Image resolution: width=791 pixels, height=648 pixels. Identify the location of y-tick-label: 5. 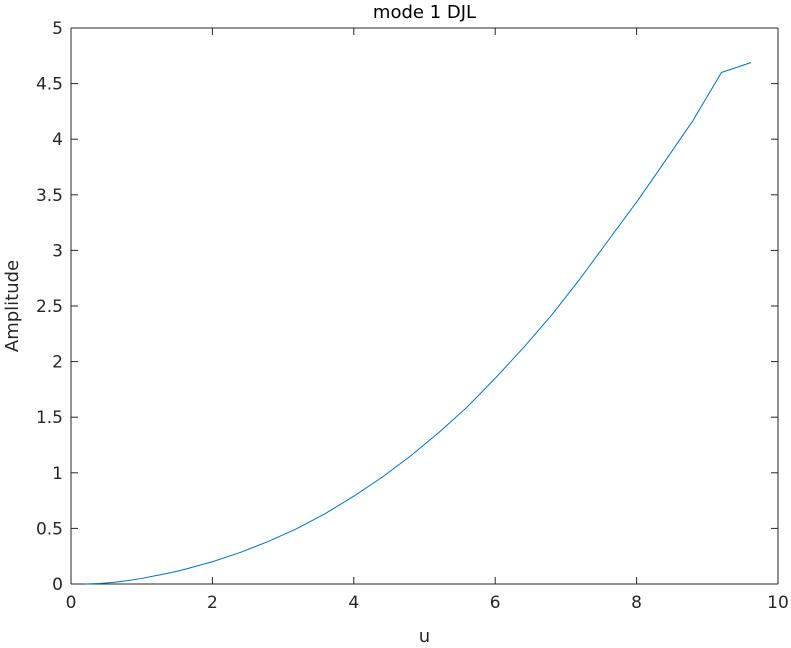
(57, 29).